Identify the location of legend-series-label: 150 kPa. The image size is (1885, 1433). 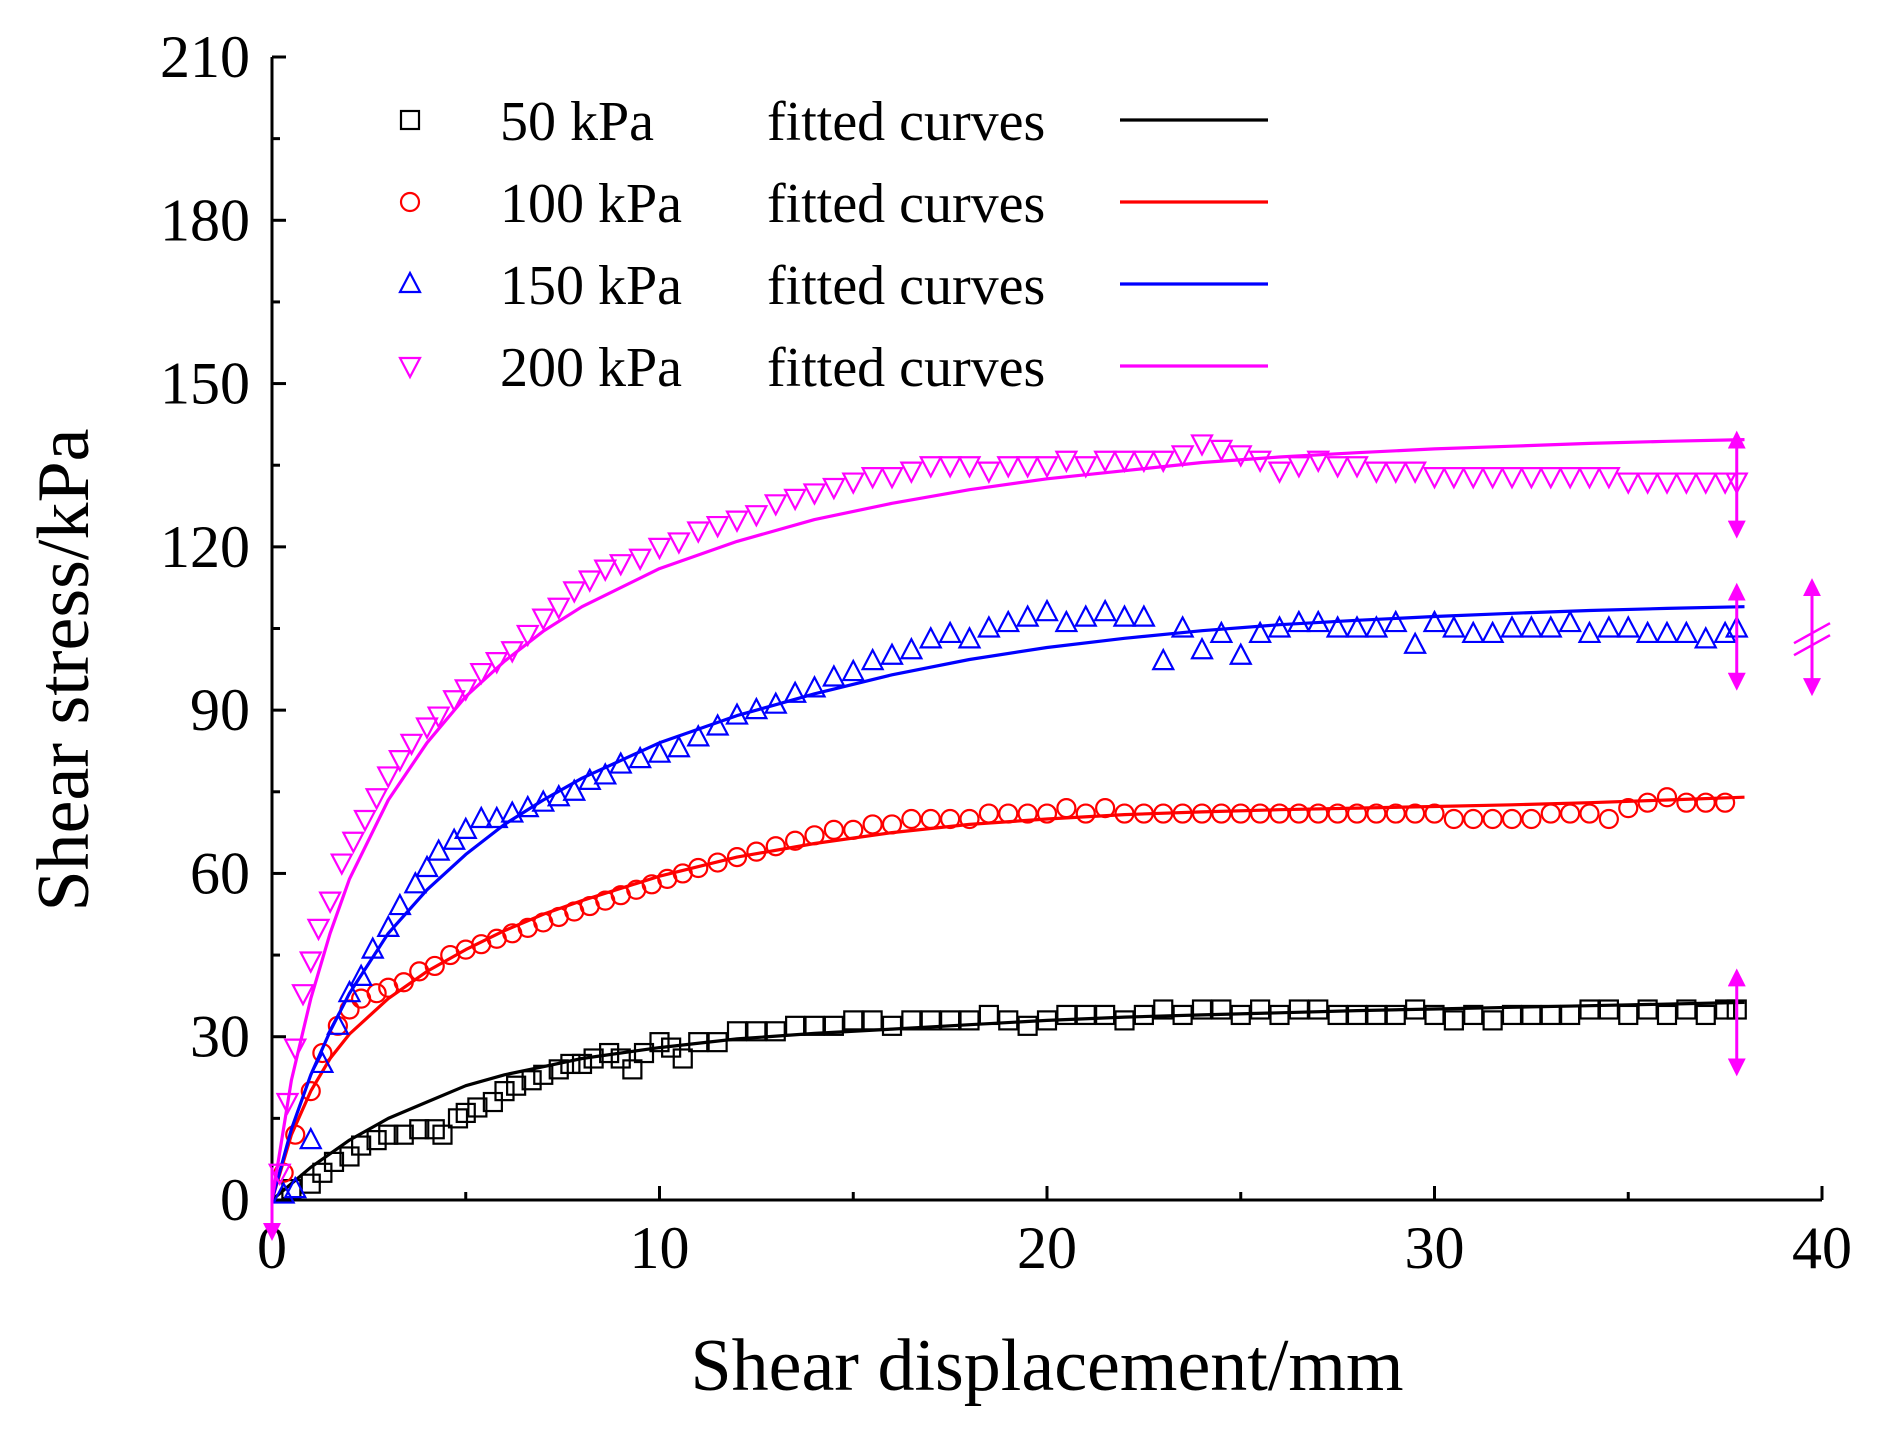
(591, 286).